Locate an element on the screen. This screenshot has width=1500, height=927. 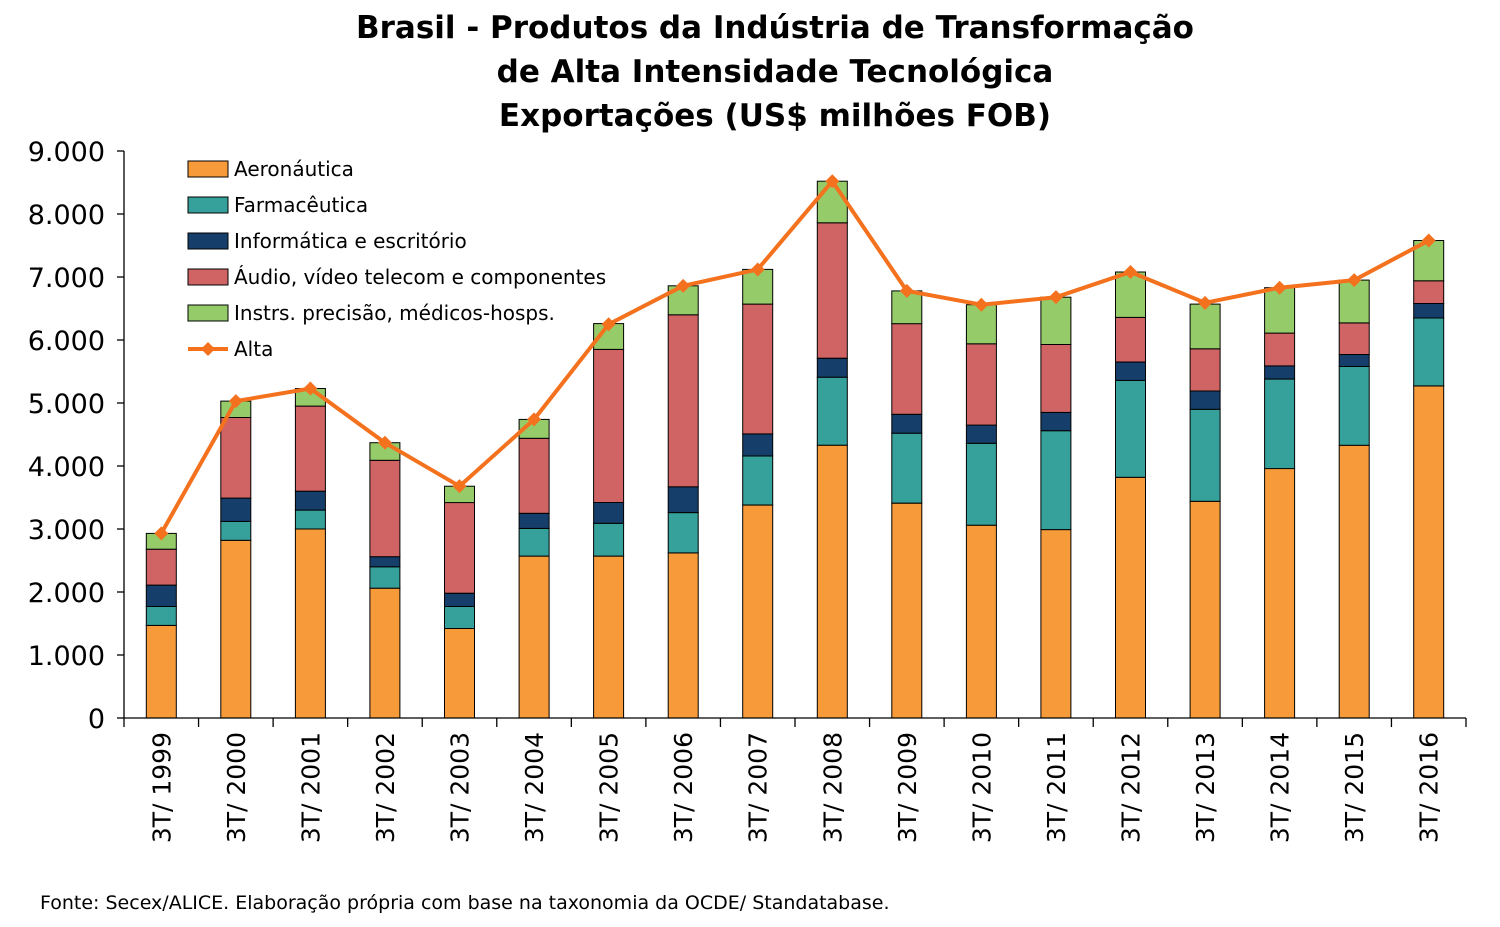
point-alta-3t-2005 is located at coordinates (608, 324).